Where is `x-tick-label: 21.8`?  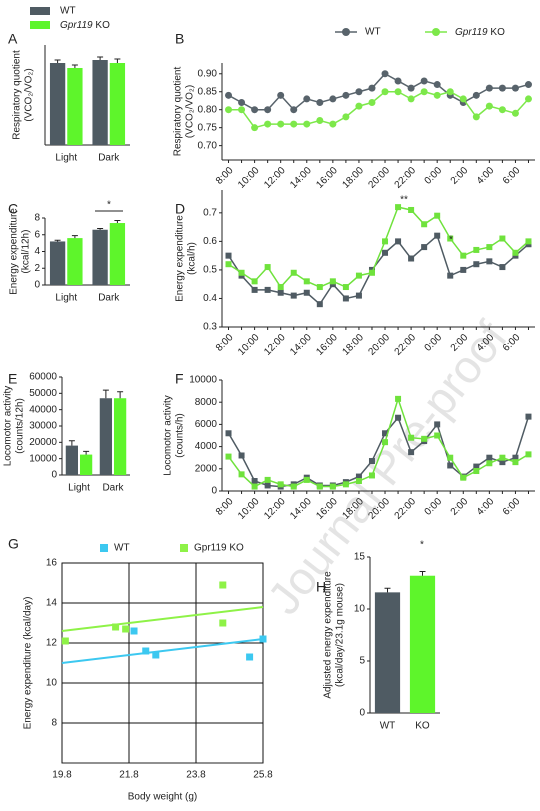 x-tick-label: 21.8 is located at coordinates (129, 775).